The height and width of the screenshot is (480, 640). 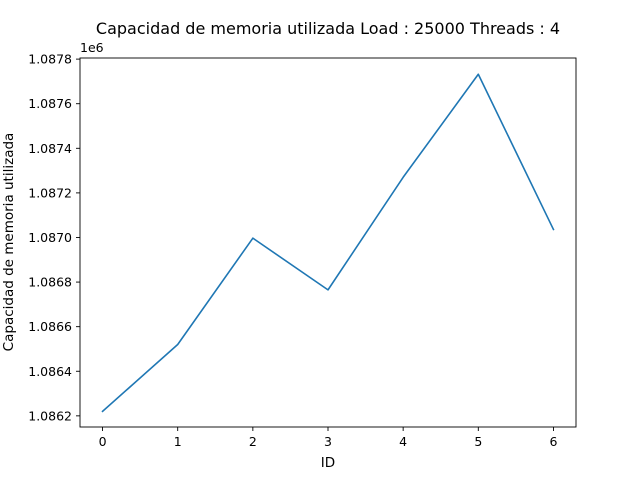 What do you see at coordinates (478, 441) in the screenshot?
I see `x-tick-label: 5` at bounding box center [478, 441].